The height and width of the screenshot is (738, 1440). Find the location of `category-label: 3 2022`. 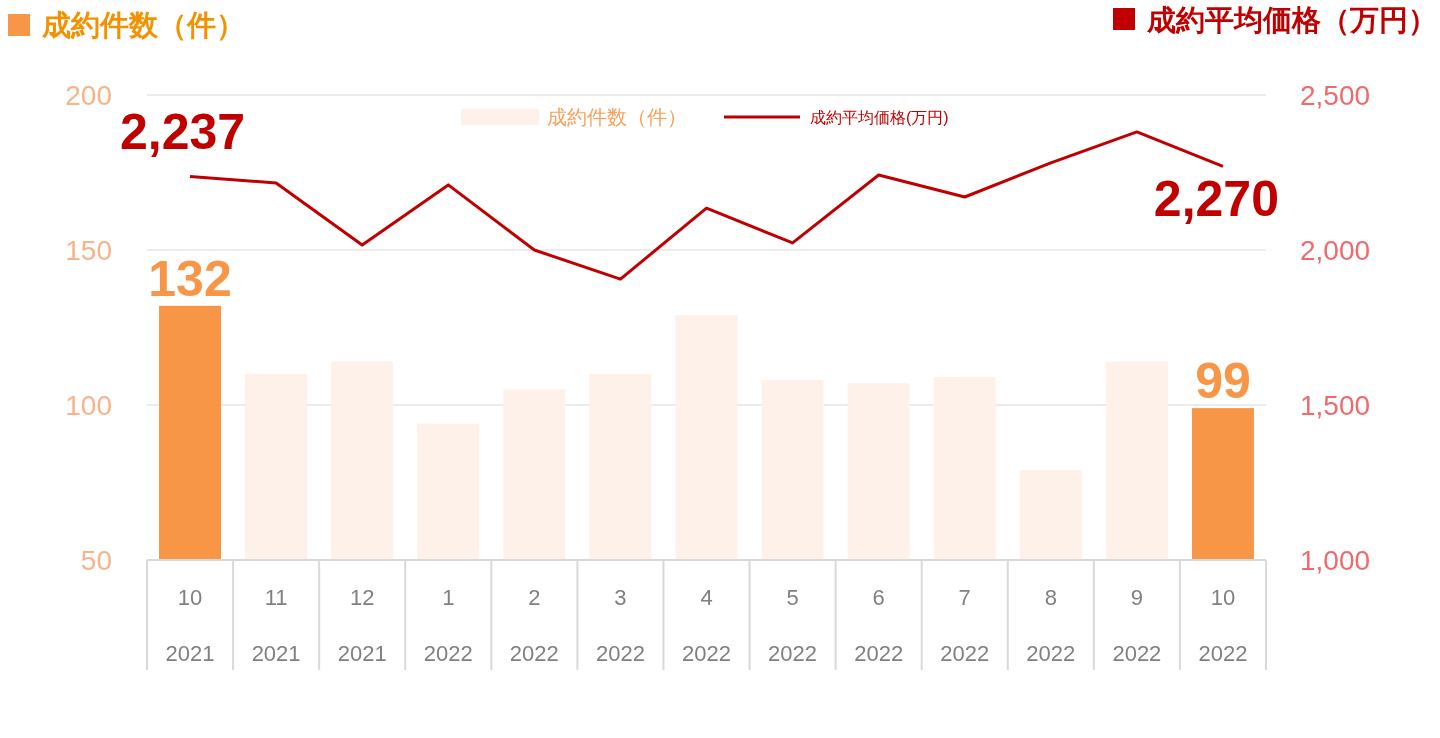

category-label: 3 2022 is located at coordinates (620, 625).